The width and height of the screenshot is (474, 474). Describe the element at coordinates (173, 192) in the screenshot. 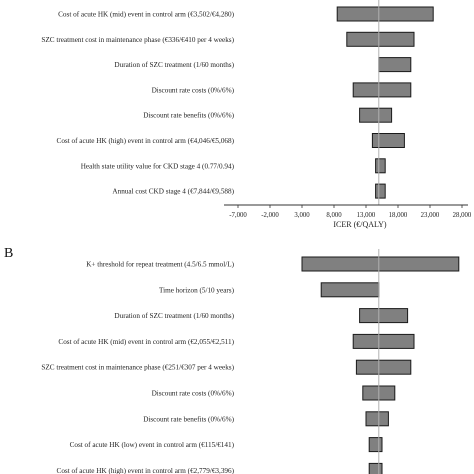

I see `category-label: Annual cost CKD stage 4 (€7,844/€9,588)` at that location.